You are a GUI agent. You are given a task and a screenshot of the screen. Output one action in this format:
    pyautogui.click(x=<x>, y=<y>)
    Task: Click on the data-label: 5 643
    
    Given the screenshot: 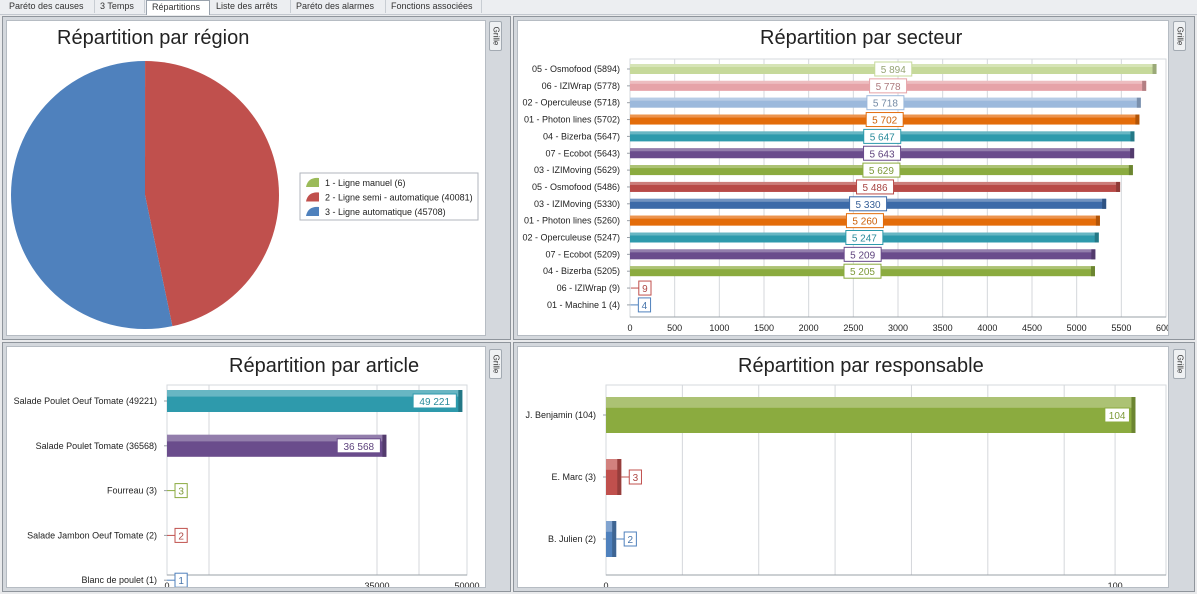 What is the action you would take?
    pyautogui.click(x=882, y=154)
    